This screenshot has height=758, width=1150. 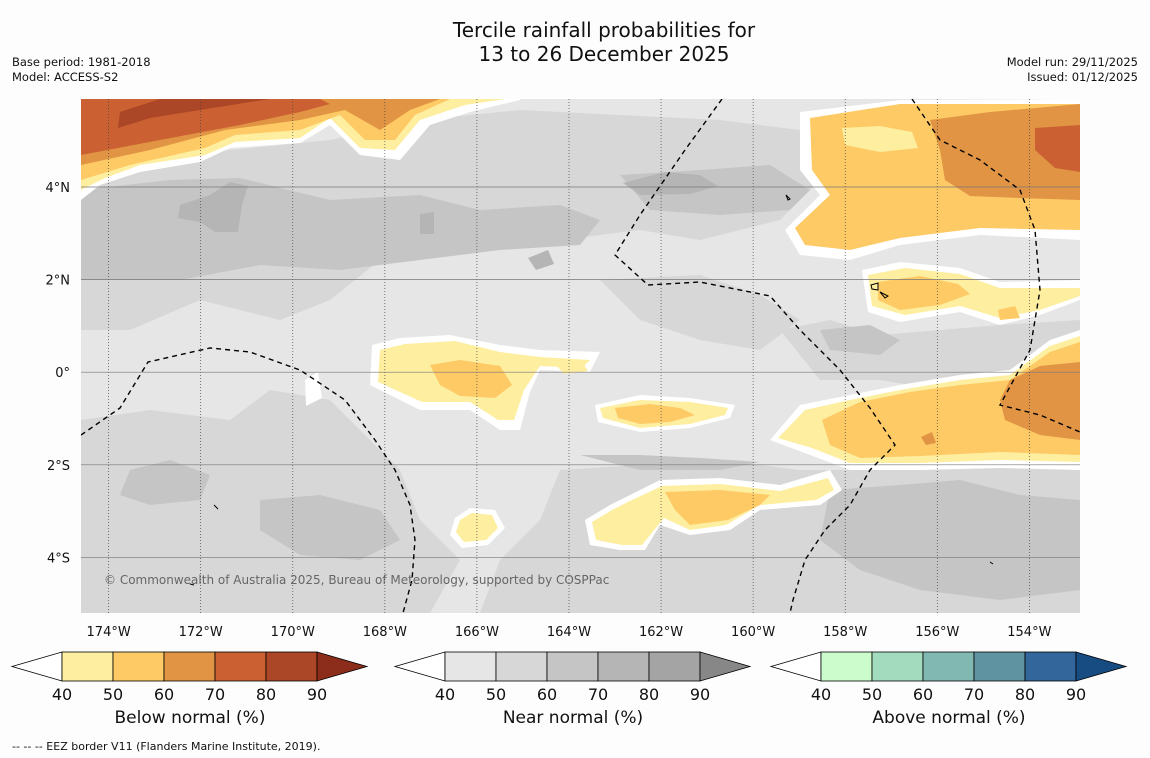 I want to click on meta-left: Base period: 1981-2018 Model: ACCESS-S2, so click(x=81, y=70).